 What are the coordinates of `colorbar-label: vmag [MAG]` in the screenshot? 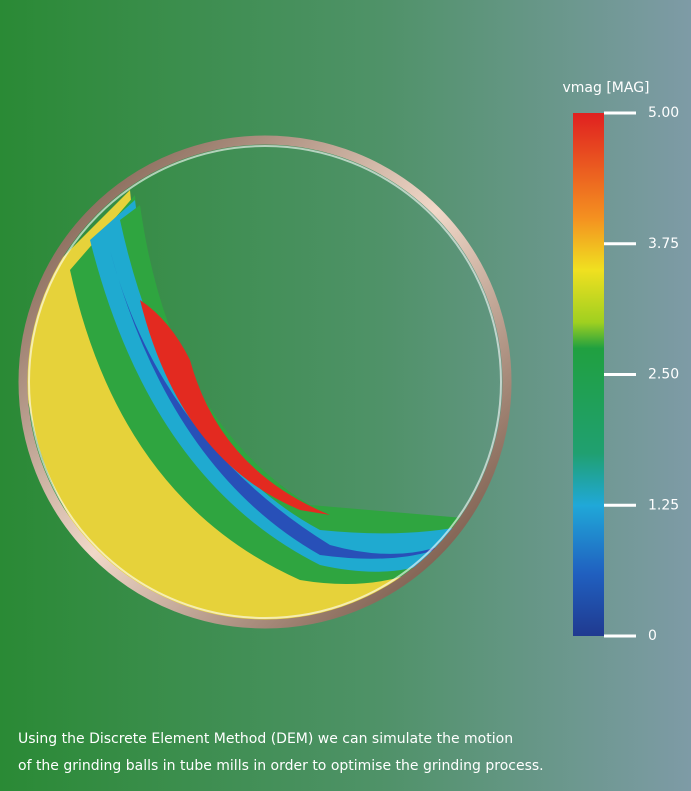 It's located at (605, 88).